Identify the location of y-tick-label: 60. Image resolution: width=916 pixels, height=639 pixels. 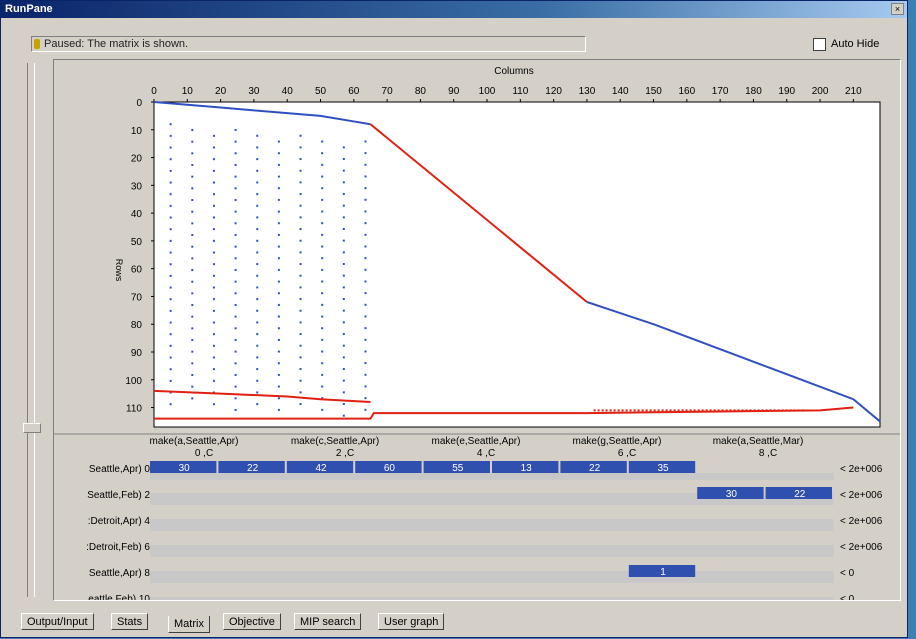
(137, 270).